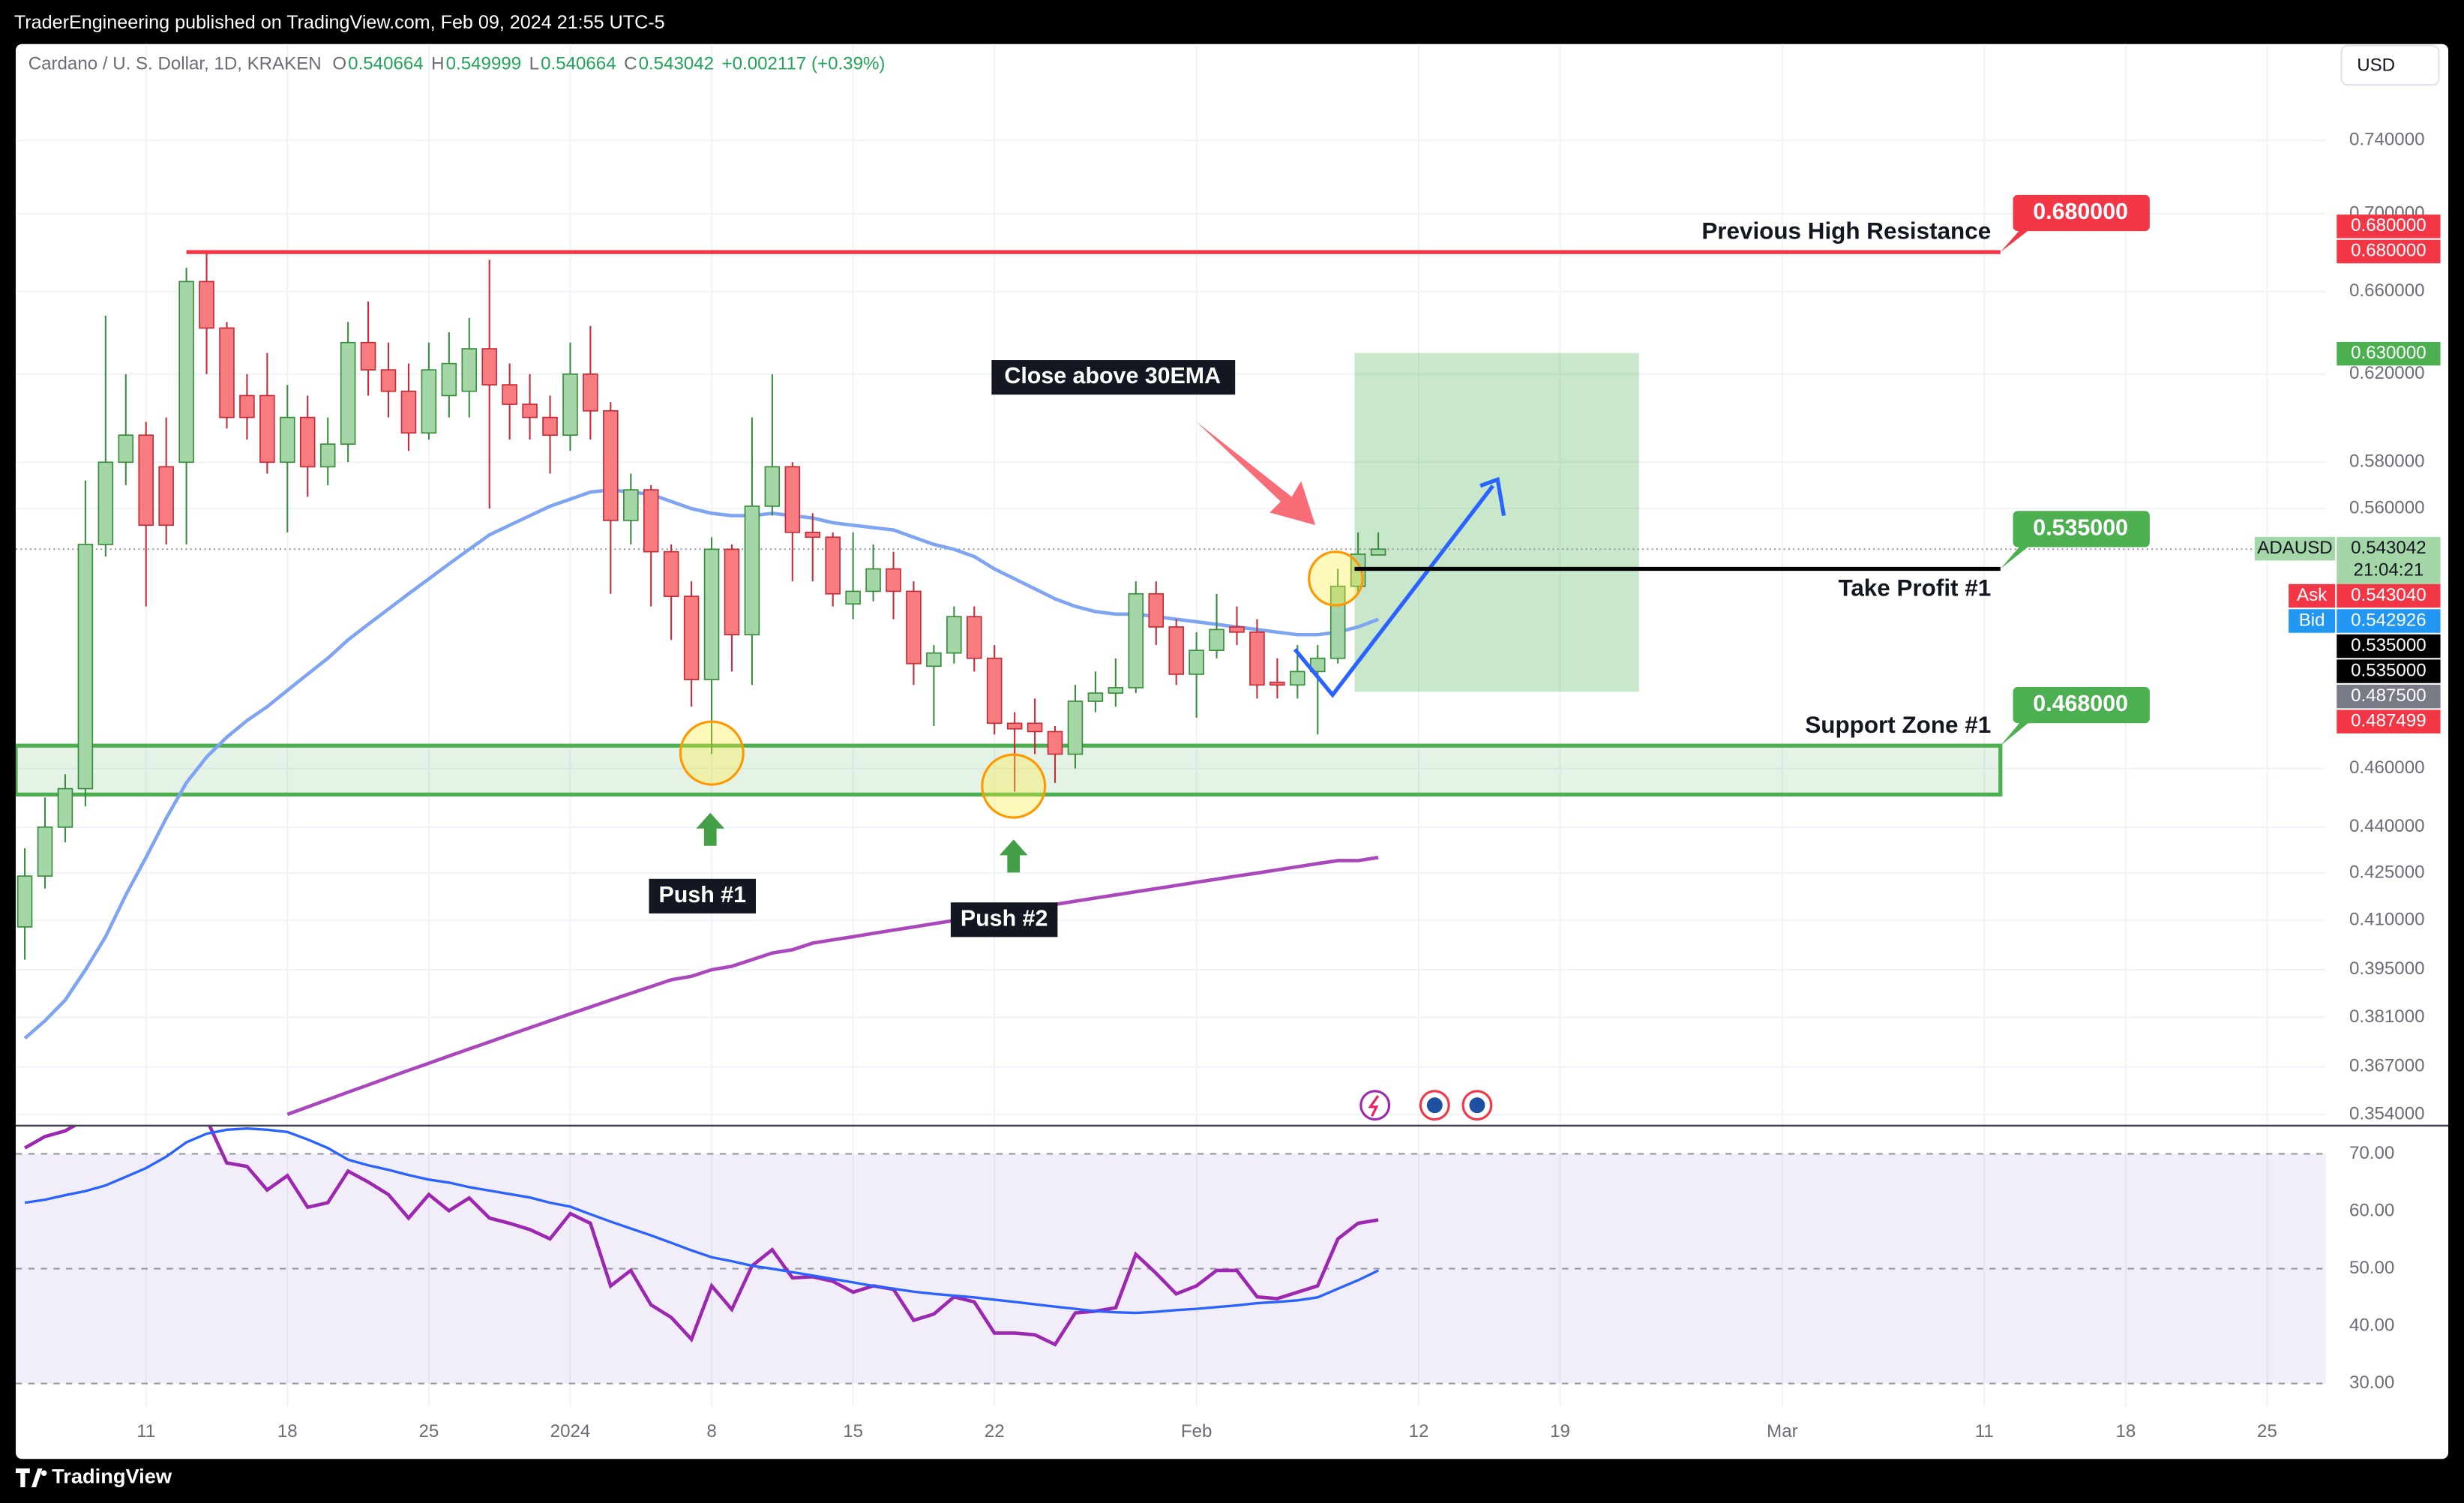 This screenshot has height=1503, width=2464. What do you see at coordinates (2371, 1326) in the screenshot?
I see `rsi-tick-label: 40.00` at bounding box center [2371, 1326].